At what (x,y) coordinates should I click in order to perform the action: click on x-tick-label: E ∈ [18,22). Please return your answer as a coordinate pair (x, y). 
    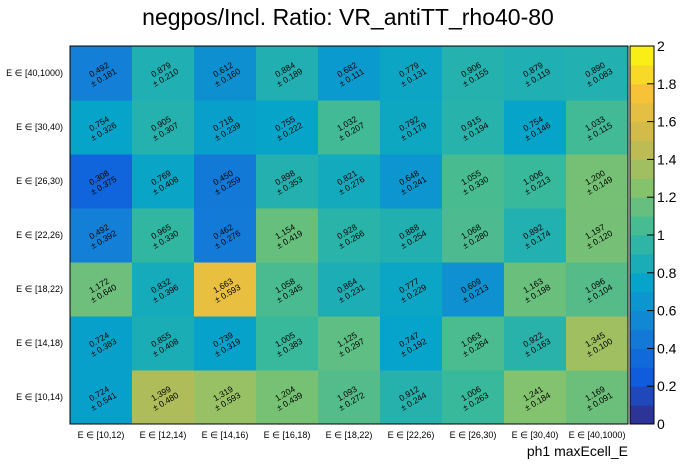
    Looking at the image, I should click on (349, 435).